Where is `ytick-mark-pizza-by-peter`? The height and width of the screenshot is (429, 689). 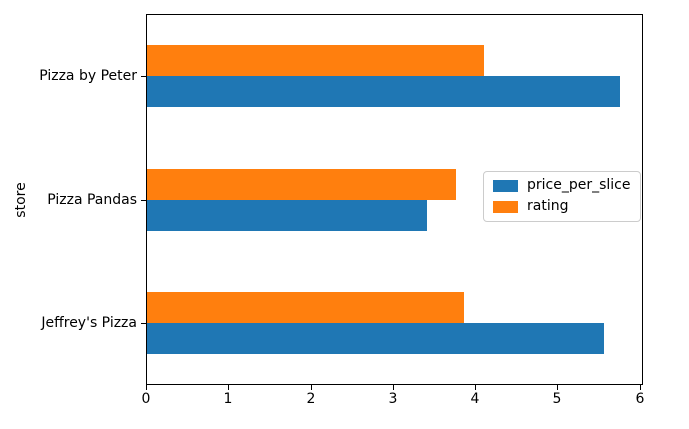 ytick-mark-pizza-by-peter is located at coordinates (143, 76).